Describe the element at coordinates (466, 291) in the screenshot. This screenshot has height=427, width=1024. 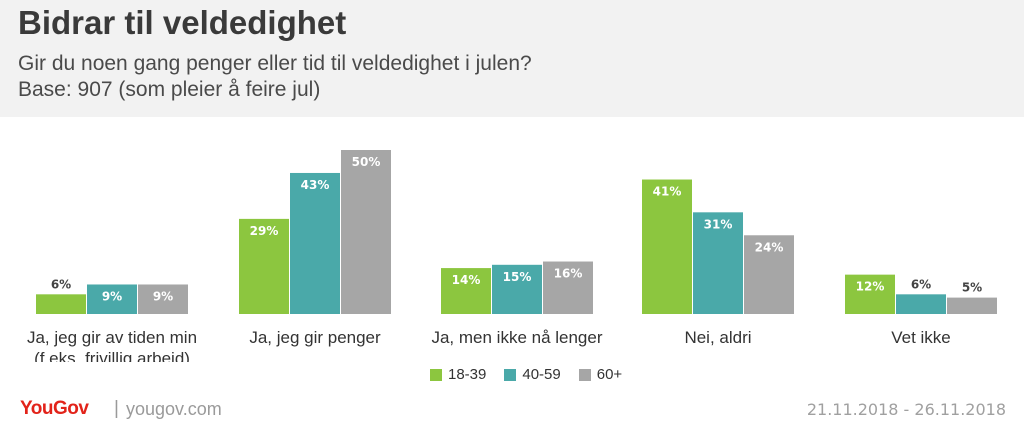
I see `bar-18-39-cat2` at that location.